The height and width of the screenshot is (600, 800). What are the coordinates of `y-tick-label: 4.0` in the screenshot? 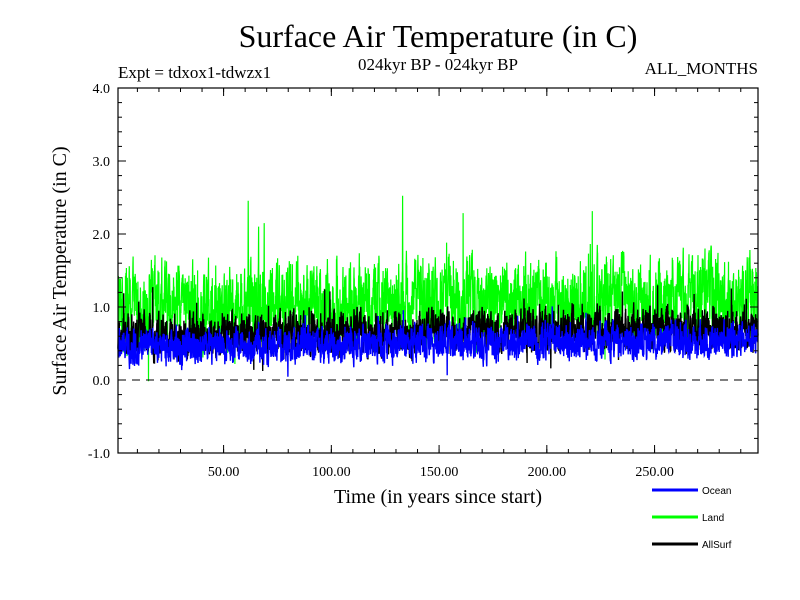 It's located at (102, 89).